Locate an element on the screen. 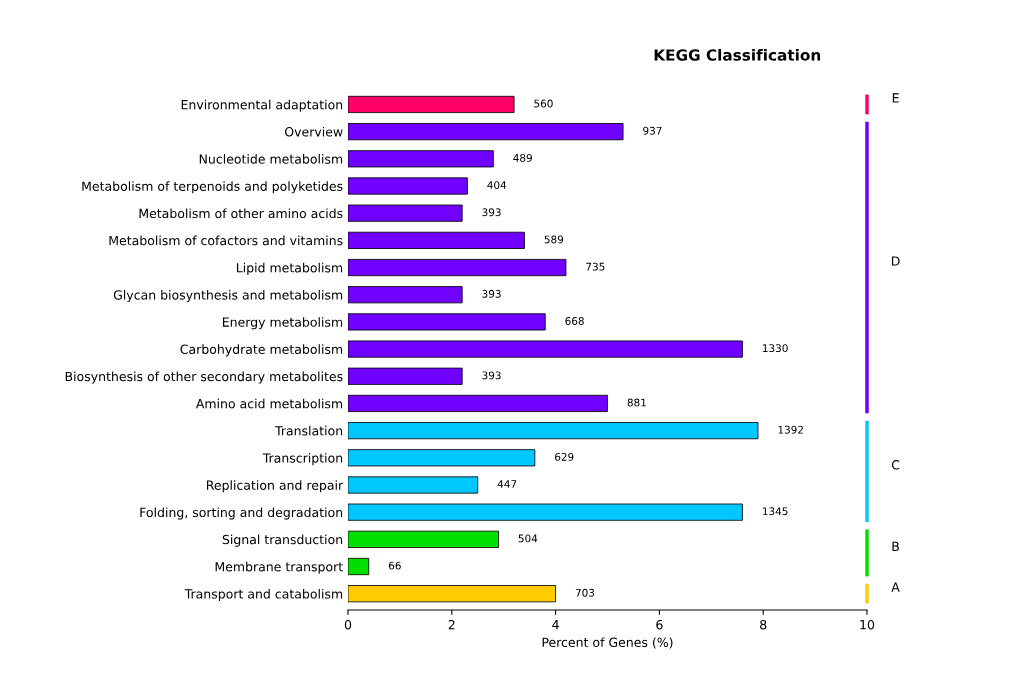 The image size is (1016, 673). x-tick-label: 10 is located at coordinates (867, 624).